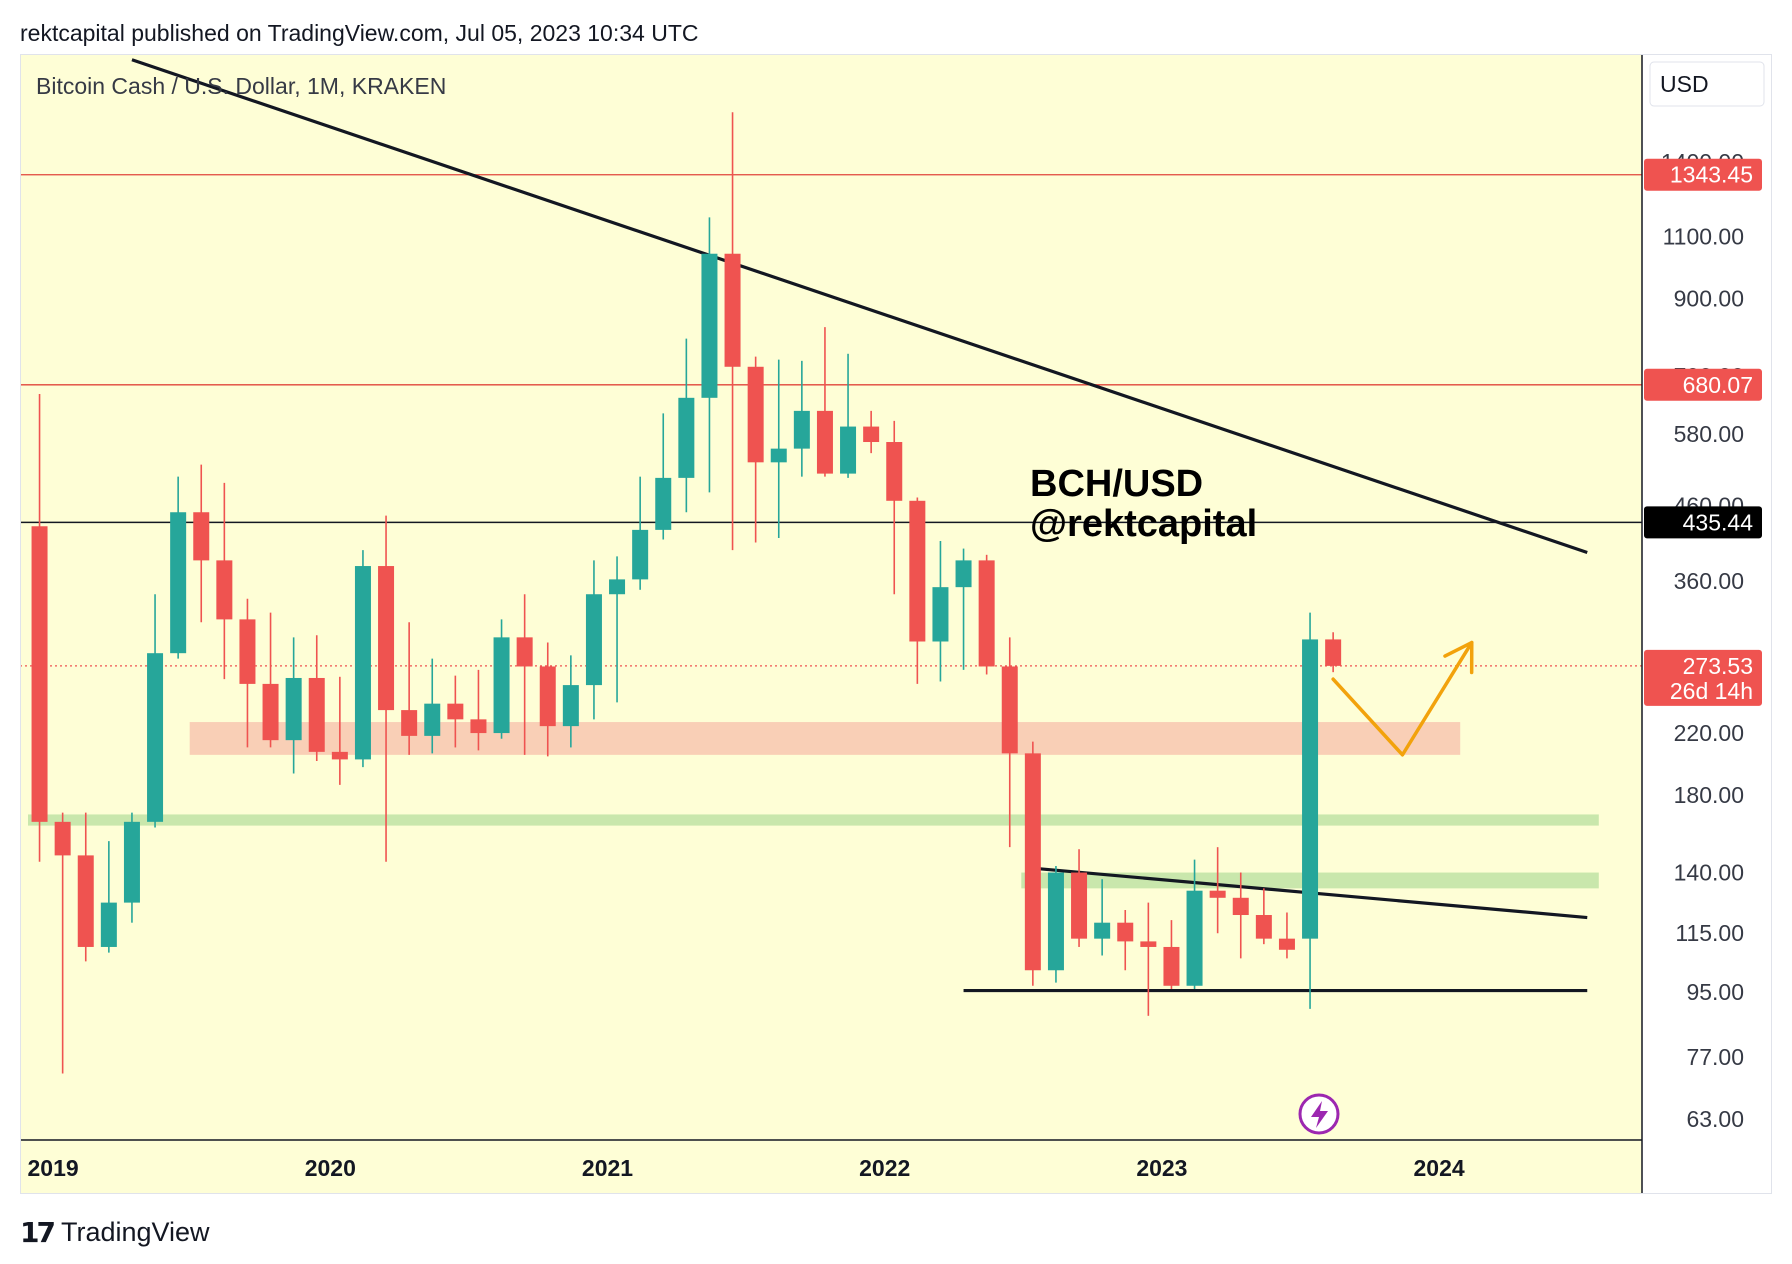  I want to click on tradingview-brand: TradingView, so click(135, 1232).